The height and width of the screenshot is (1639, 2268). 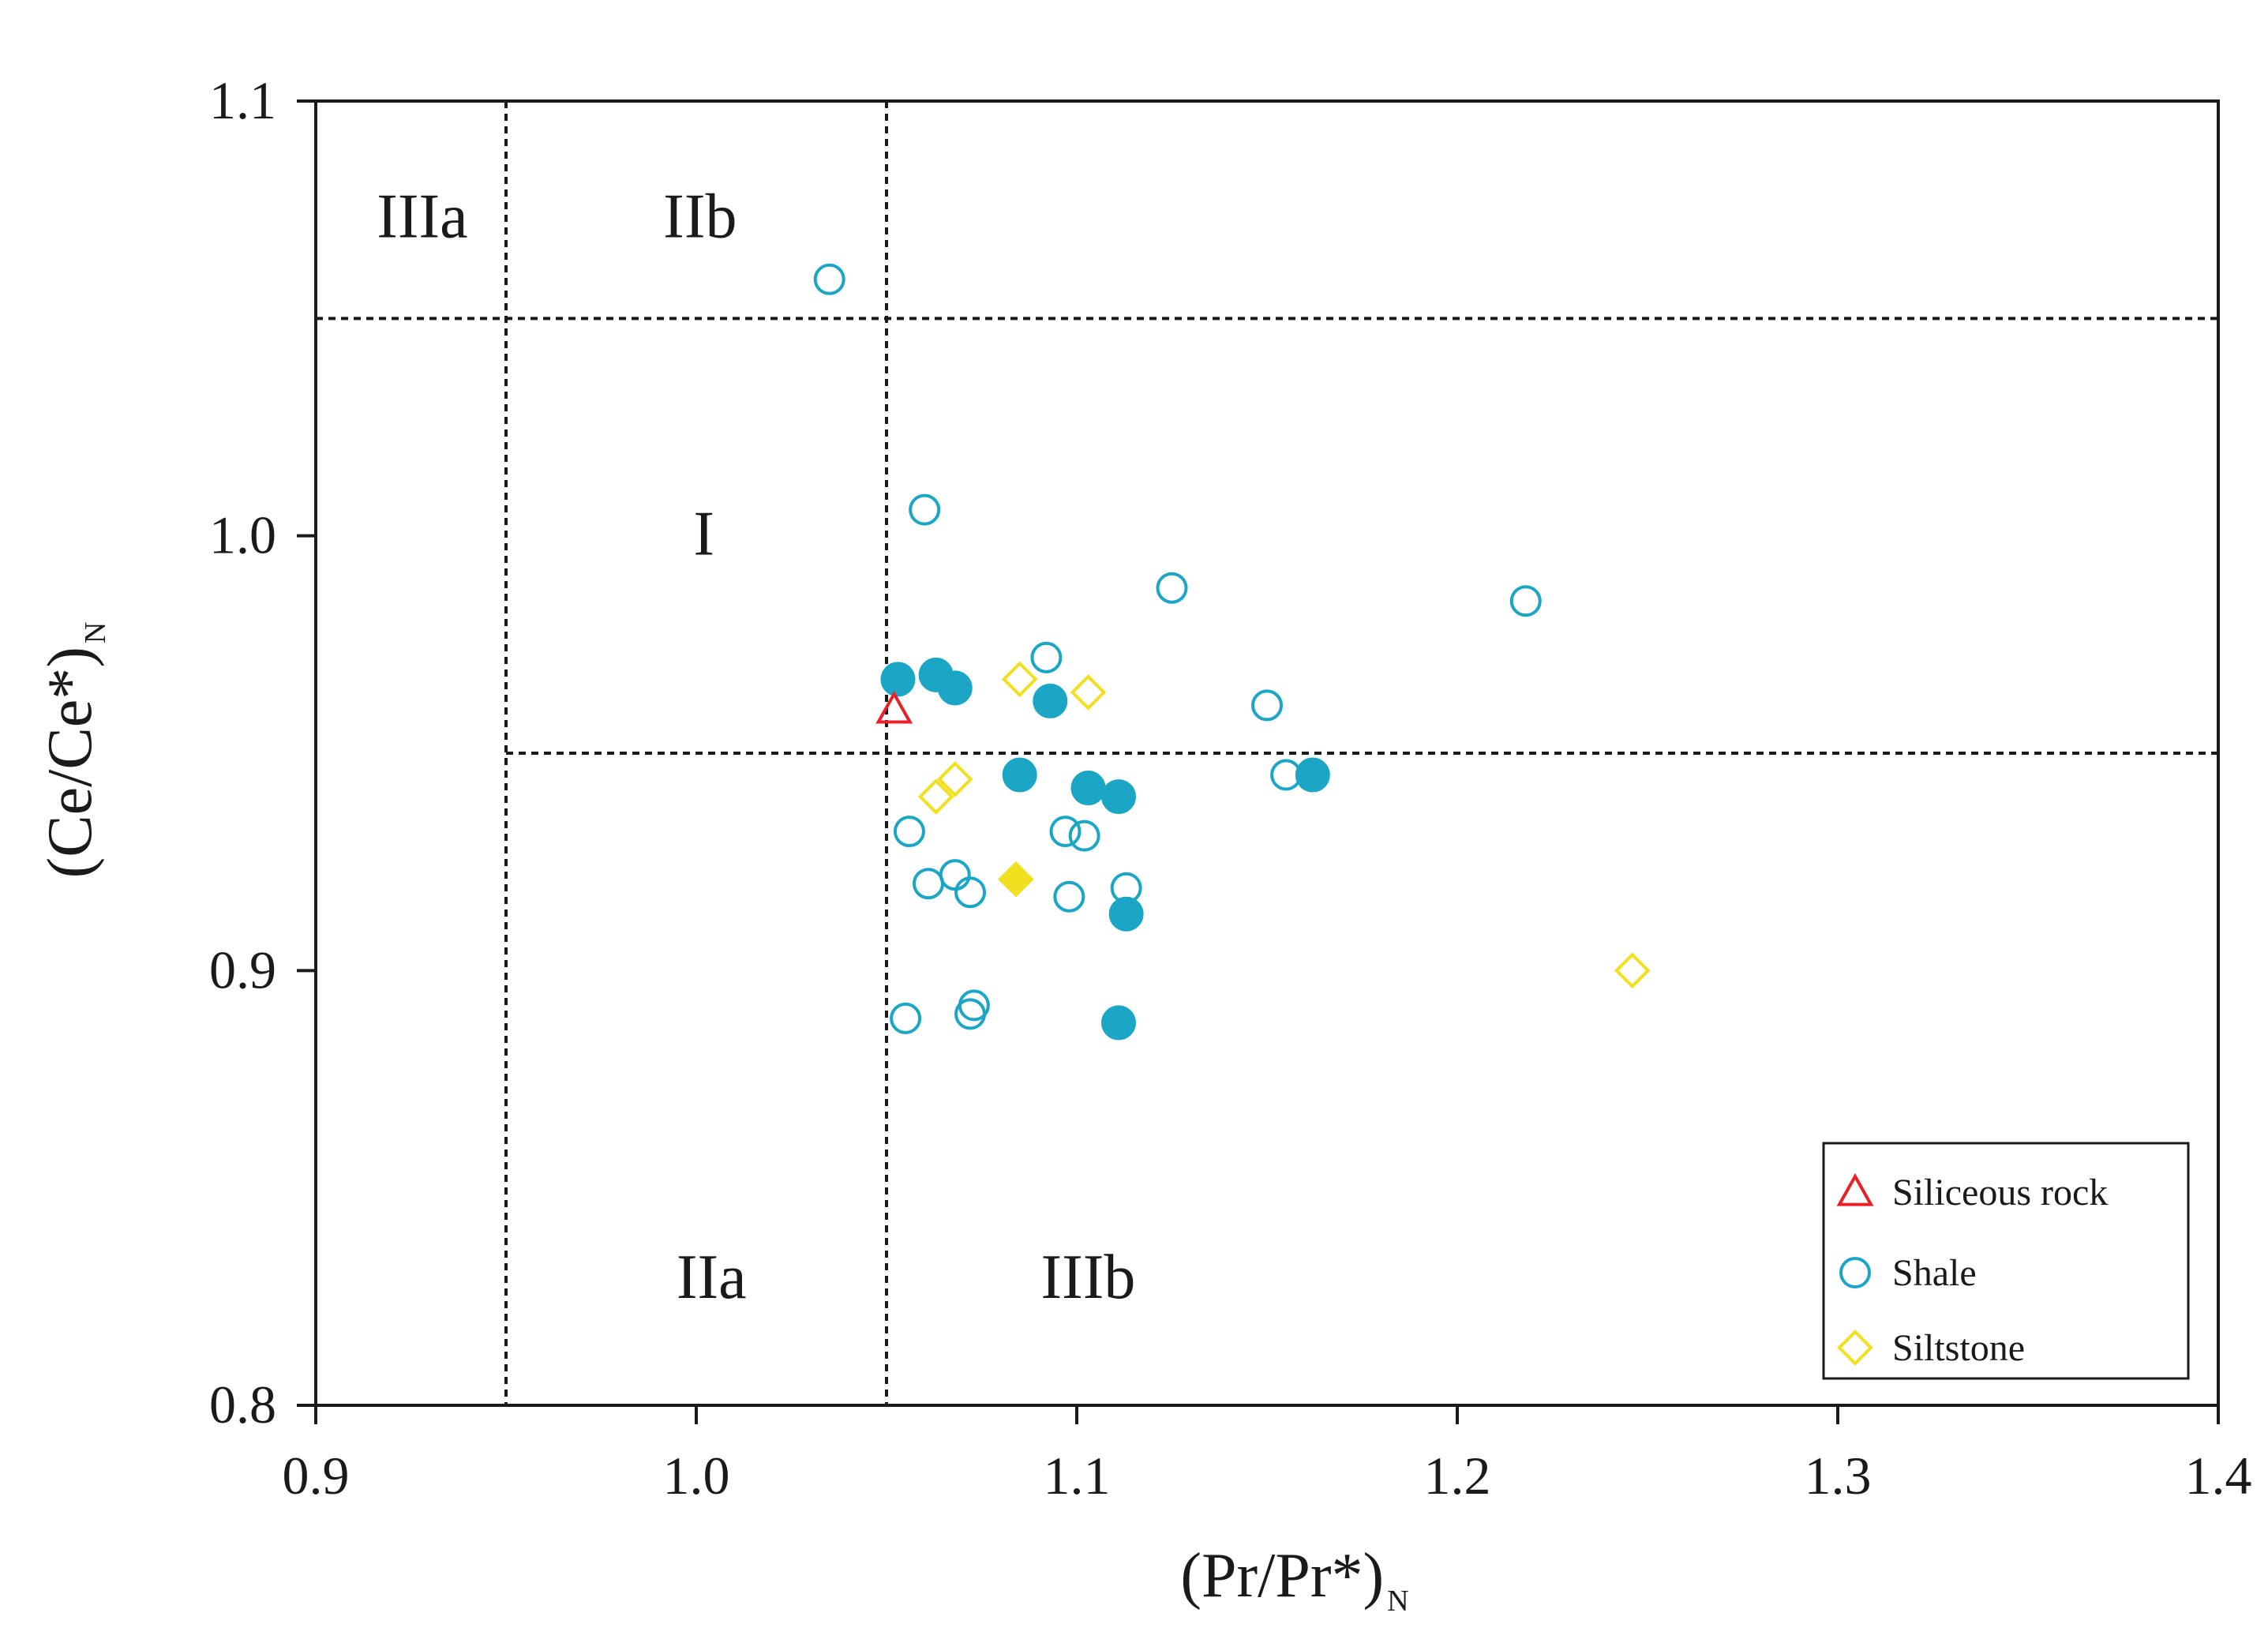 I want to click on legend: Siliceous rock Shale Siltstone, so click(x=2006, y=1261).